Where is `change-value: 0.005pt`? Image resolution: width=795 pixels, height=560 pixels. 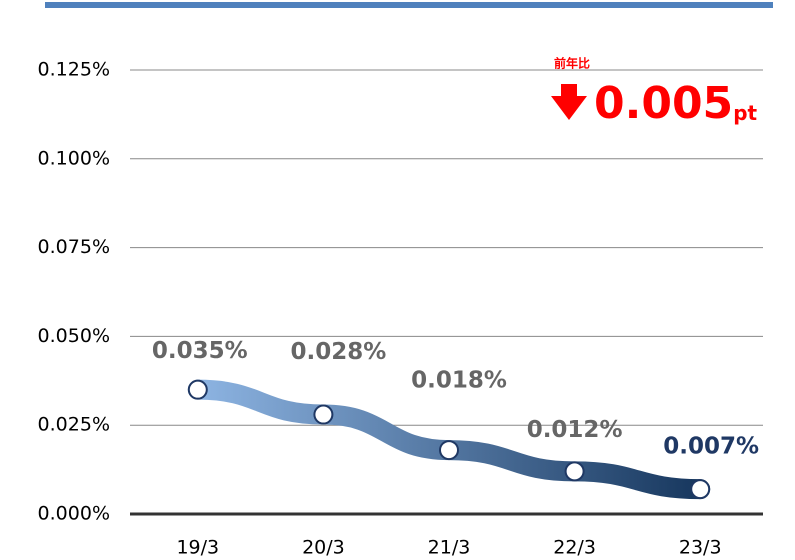
change-value: 0.005pt is located at coordinates (676, 103).